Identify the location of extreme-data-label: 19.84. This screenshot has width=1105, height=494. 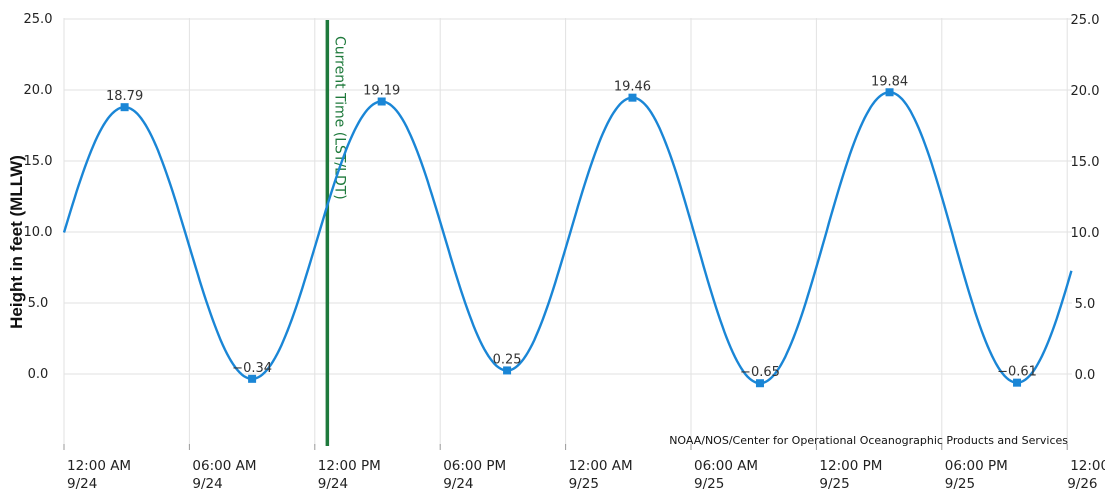
(889, 81).